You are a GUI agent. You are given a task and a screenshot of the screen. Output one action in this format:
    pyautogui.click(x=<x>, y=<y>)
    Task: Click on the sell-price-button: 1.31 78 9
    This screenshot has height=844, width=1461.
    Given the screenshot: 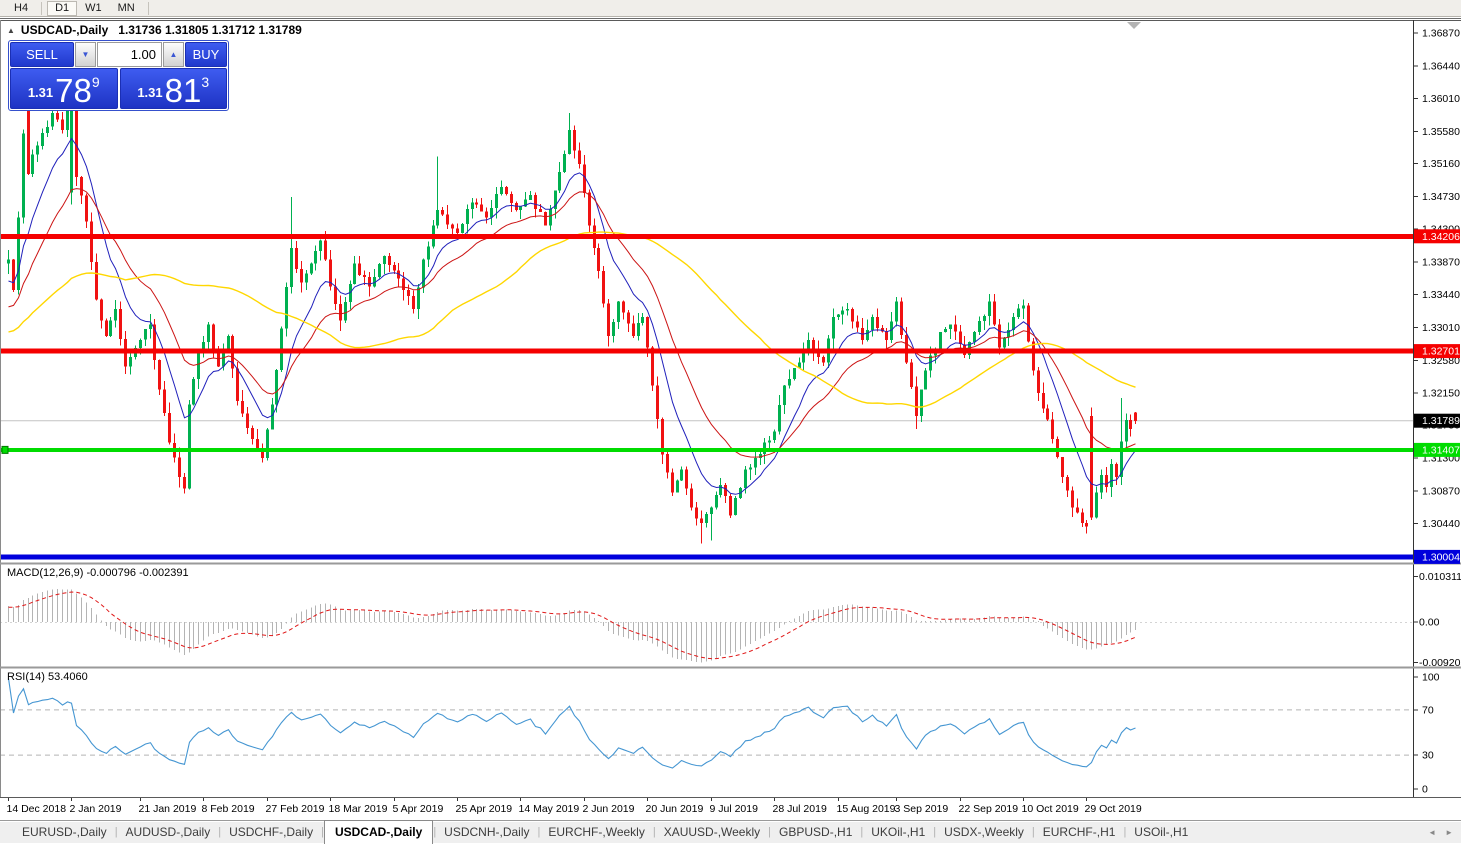 What is the action you would take?
    pyautogui.click(x=64, y=88)
    